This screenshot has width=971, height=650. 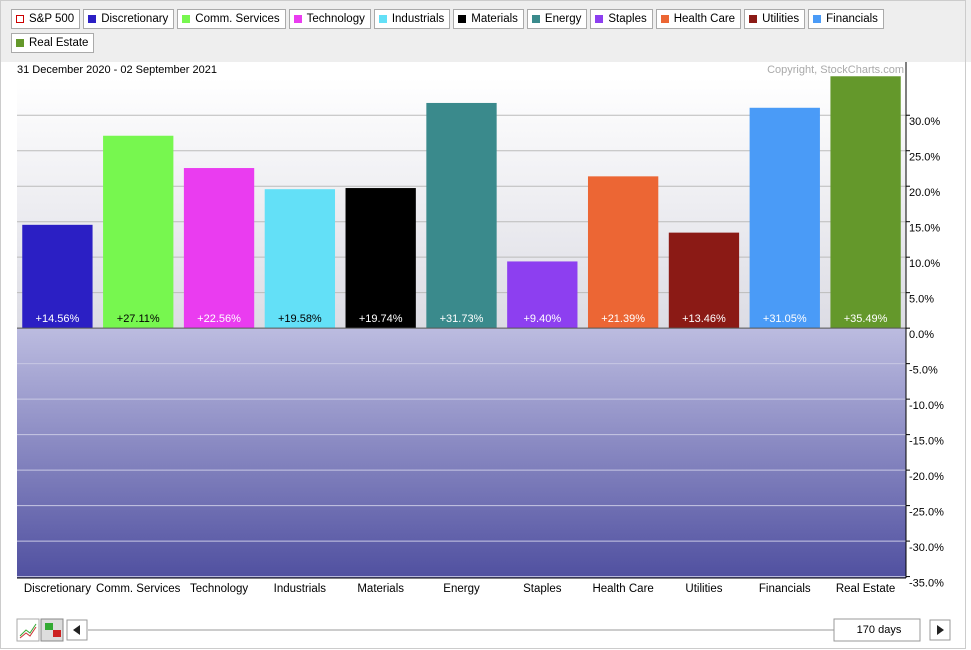 What do you see at coordinates (461, 589) in the screenshot?
I see `x-tick-label: Energy` at bounding box center [461, 589].